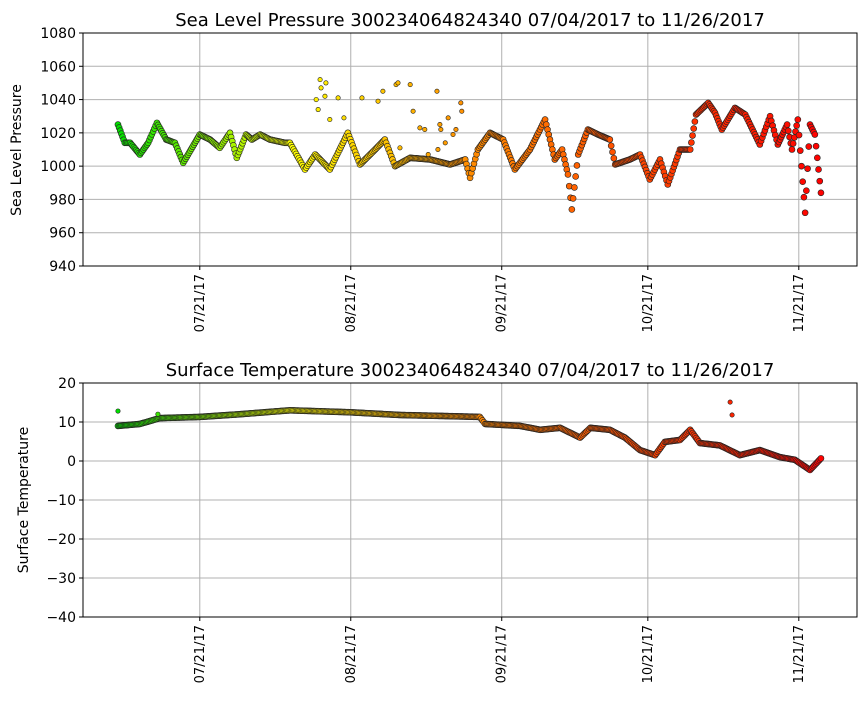 This screenshot has width=867, height=704. I want to click on temperature-y-tick-label: 20, so click(67, 384).